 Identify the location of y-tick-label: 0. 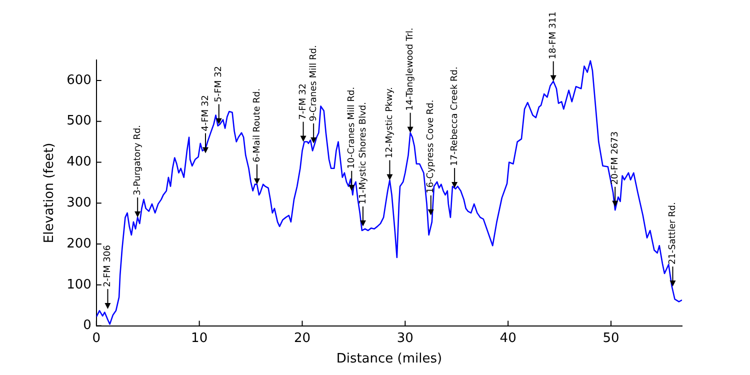
(87, 326).